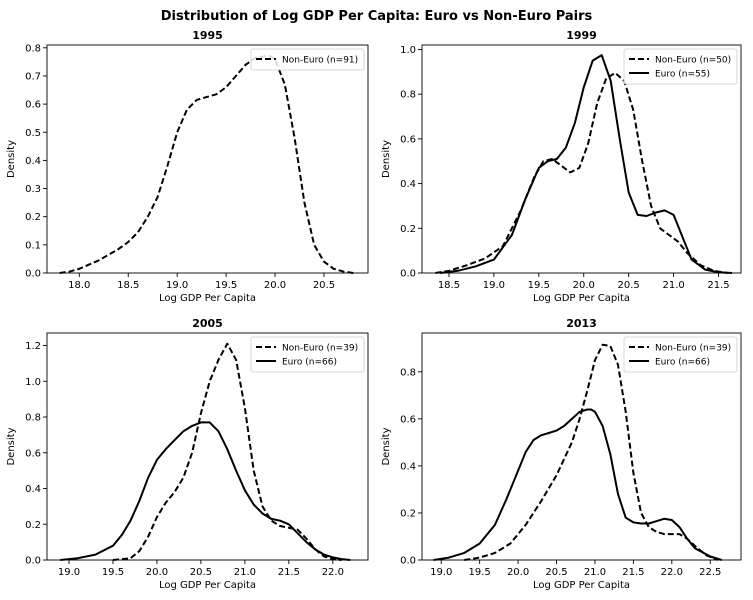 The width and height of the screenshot is (753, 600). Describe the element at coordinates (581, 323) in the screenshot. I see `subplot-title: 2013` at that location.